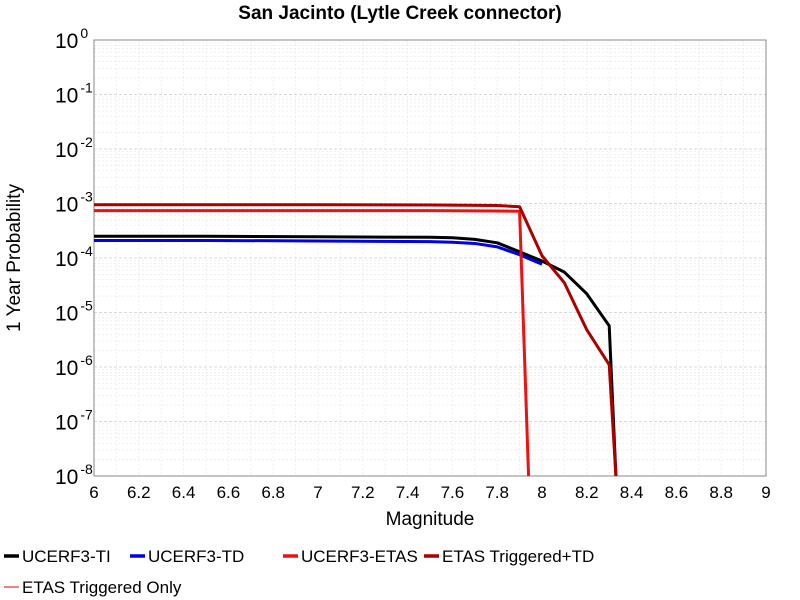 The width and height of the screenshot is (800, 600). I want to click on x-tick-label: 7, so click(317, 492).